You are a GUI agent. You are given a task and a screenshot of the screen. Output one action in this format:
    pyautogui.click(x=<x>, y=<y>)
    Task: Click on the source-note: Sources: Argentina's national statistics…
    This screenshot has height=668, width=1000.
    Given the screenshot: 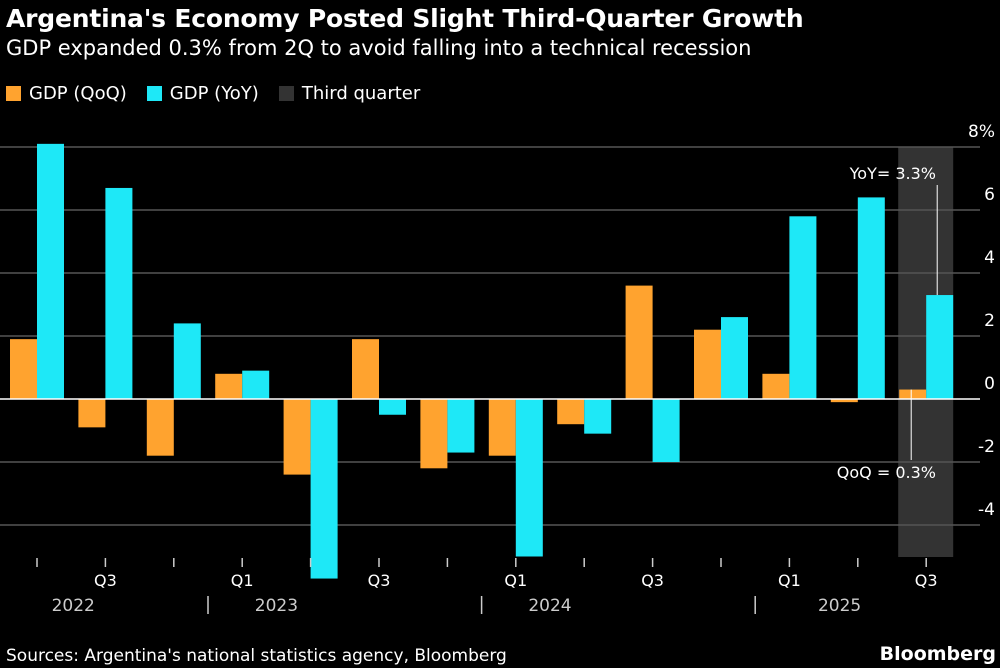 What is the action you would take?
    pyautogui.click(x=256, y=656)
    